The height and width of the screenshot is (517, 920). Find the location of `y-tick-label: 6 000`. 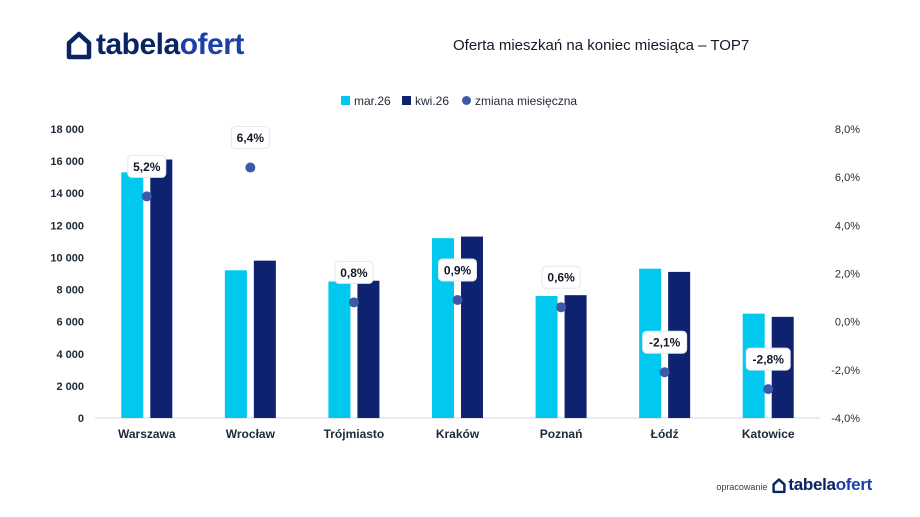

y-tick-label: 6 000 is located at coordinates (70, 323).